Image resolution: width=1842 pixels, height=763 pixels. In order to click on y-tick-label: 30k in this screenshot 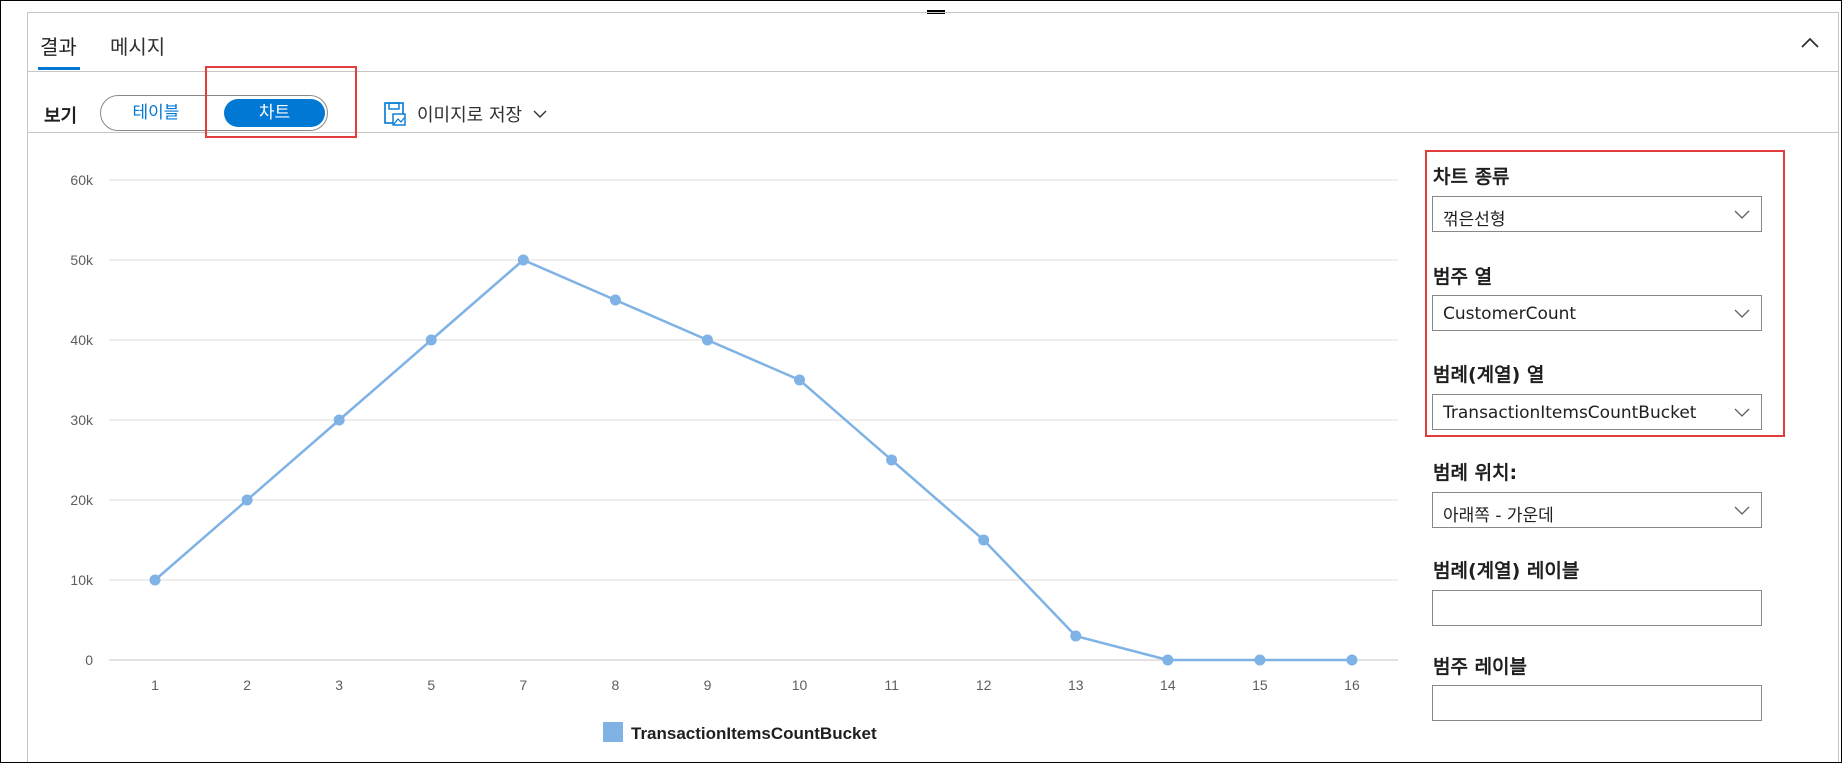, I will do `click(82, 420)`.